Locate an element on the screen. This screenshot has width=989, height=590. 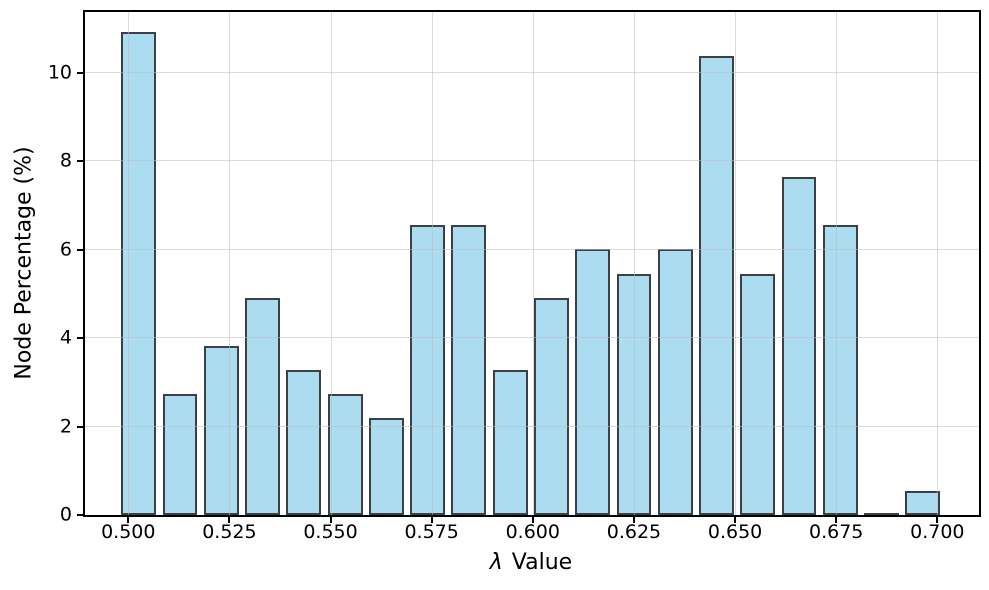
y-tick-label: 6 is located at coordinates (65, 249).